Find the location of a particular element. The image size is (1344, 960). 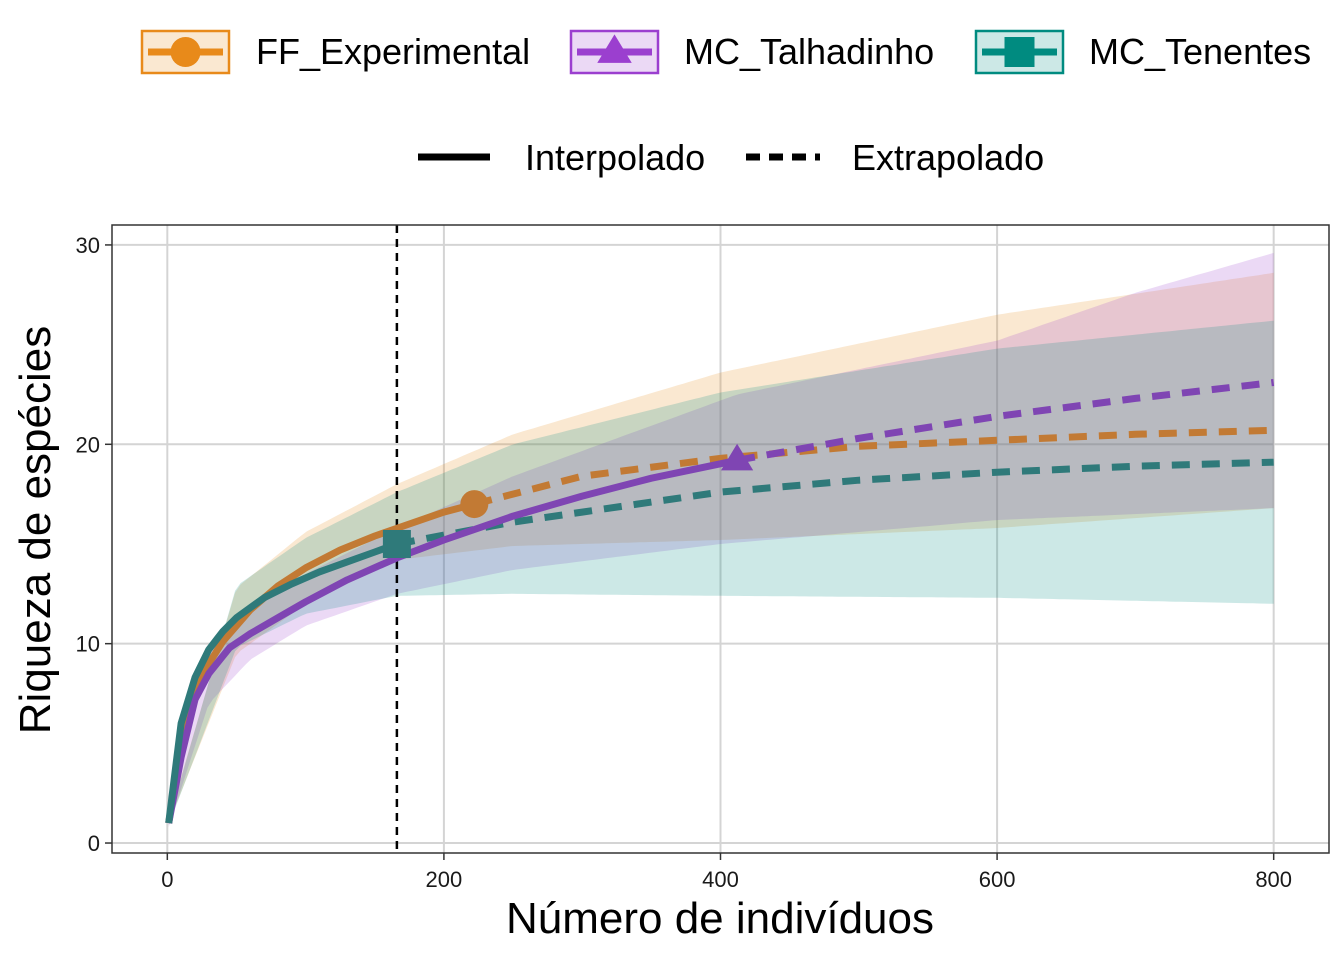

observed-marker-FF_Experimental is located at coordinates (474, 504).